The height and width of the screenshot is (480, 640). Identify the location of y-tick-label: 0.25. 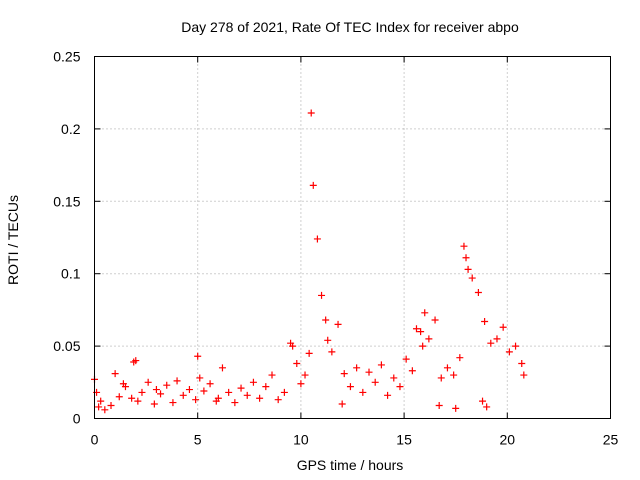
(66, 57).